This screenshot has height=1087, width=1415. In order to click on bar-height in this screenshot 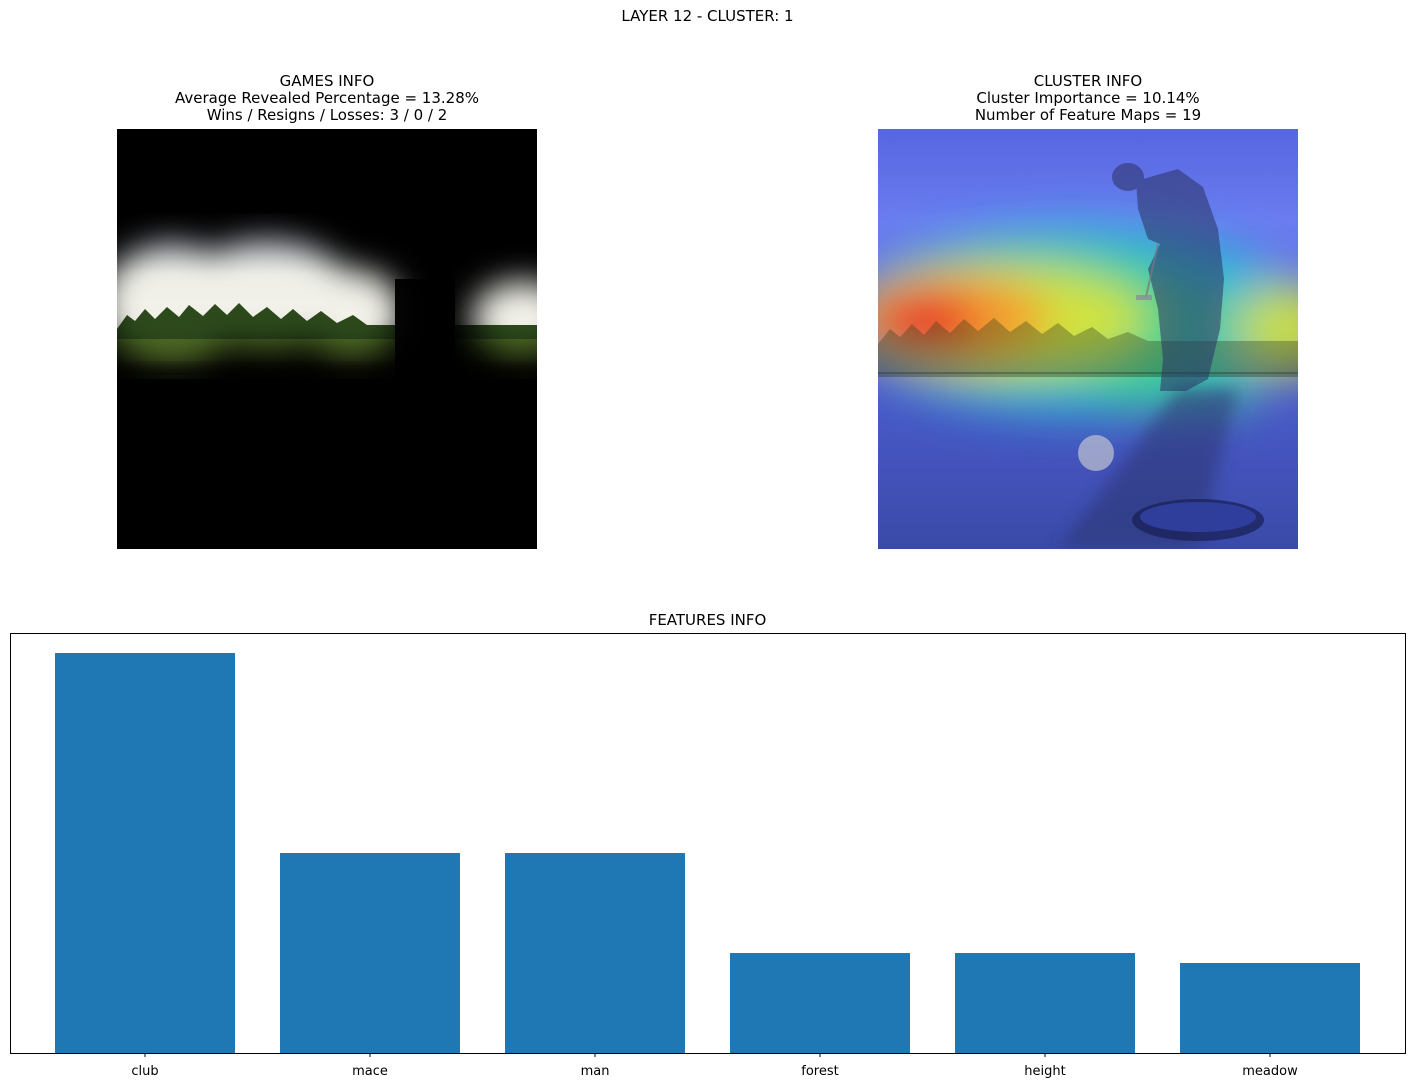, I will do `click(1045, 1003)`.